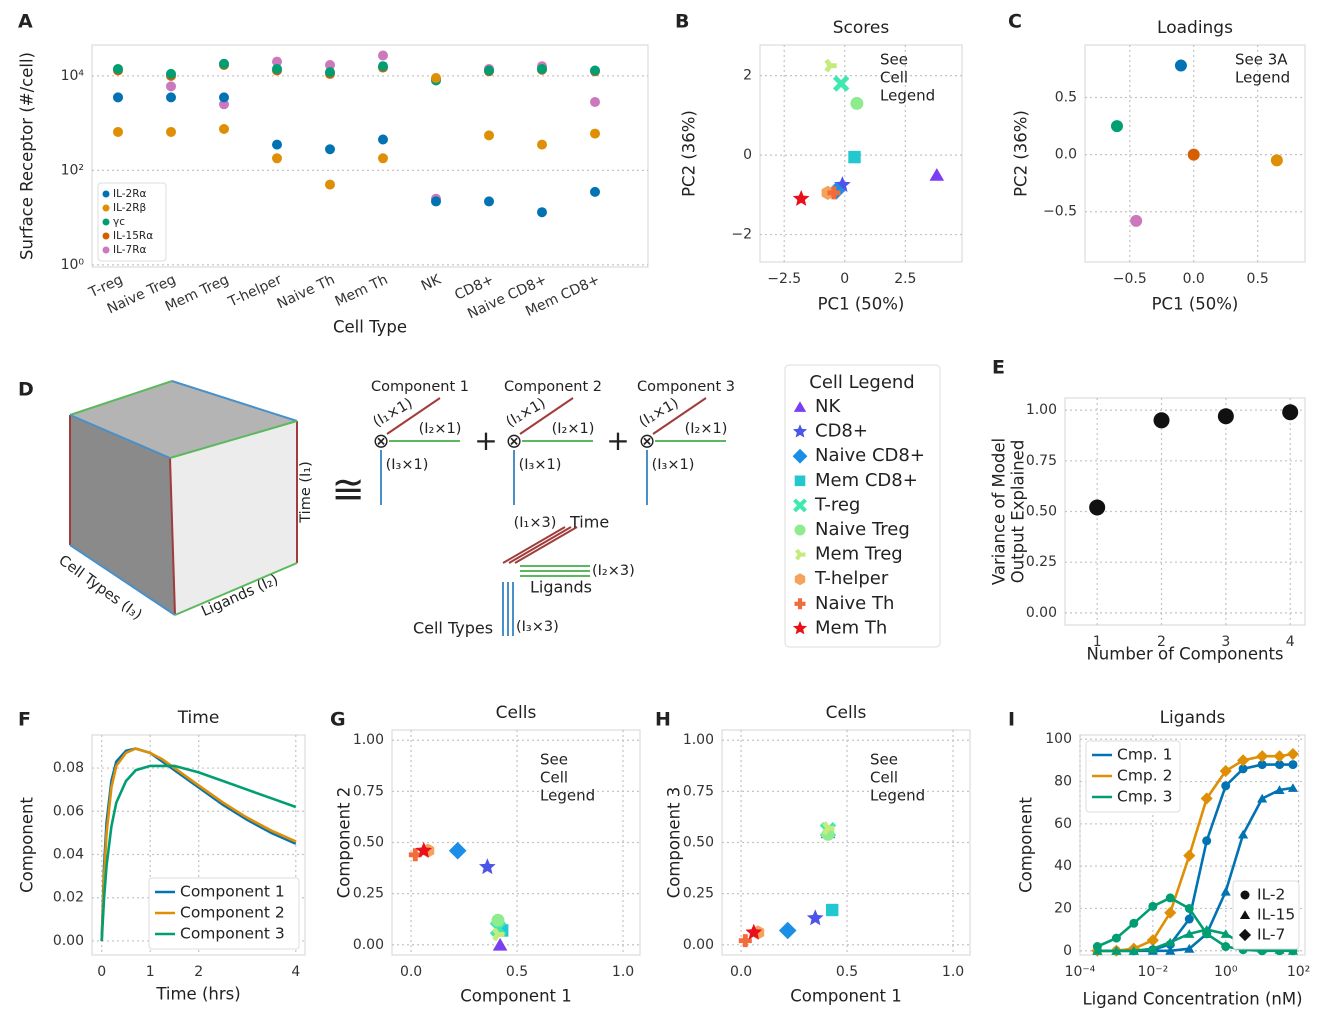 This screenshot has width=1328, height=1013. Describe the element at coordinates (552, 442) in the screenshot. I see `component-2: Component 2 ⊗ (I₁×1) (I₂×1) (I₃×1)` at that location.